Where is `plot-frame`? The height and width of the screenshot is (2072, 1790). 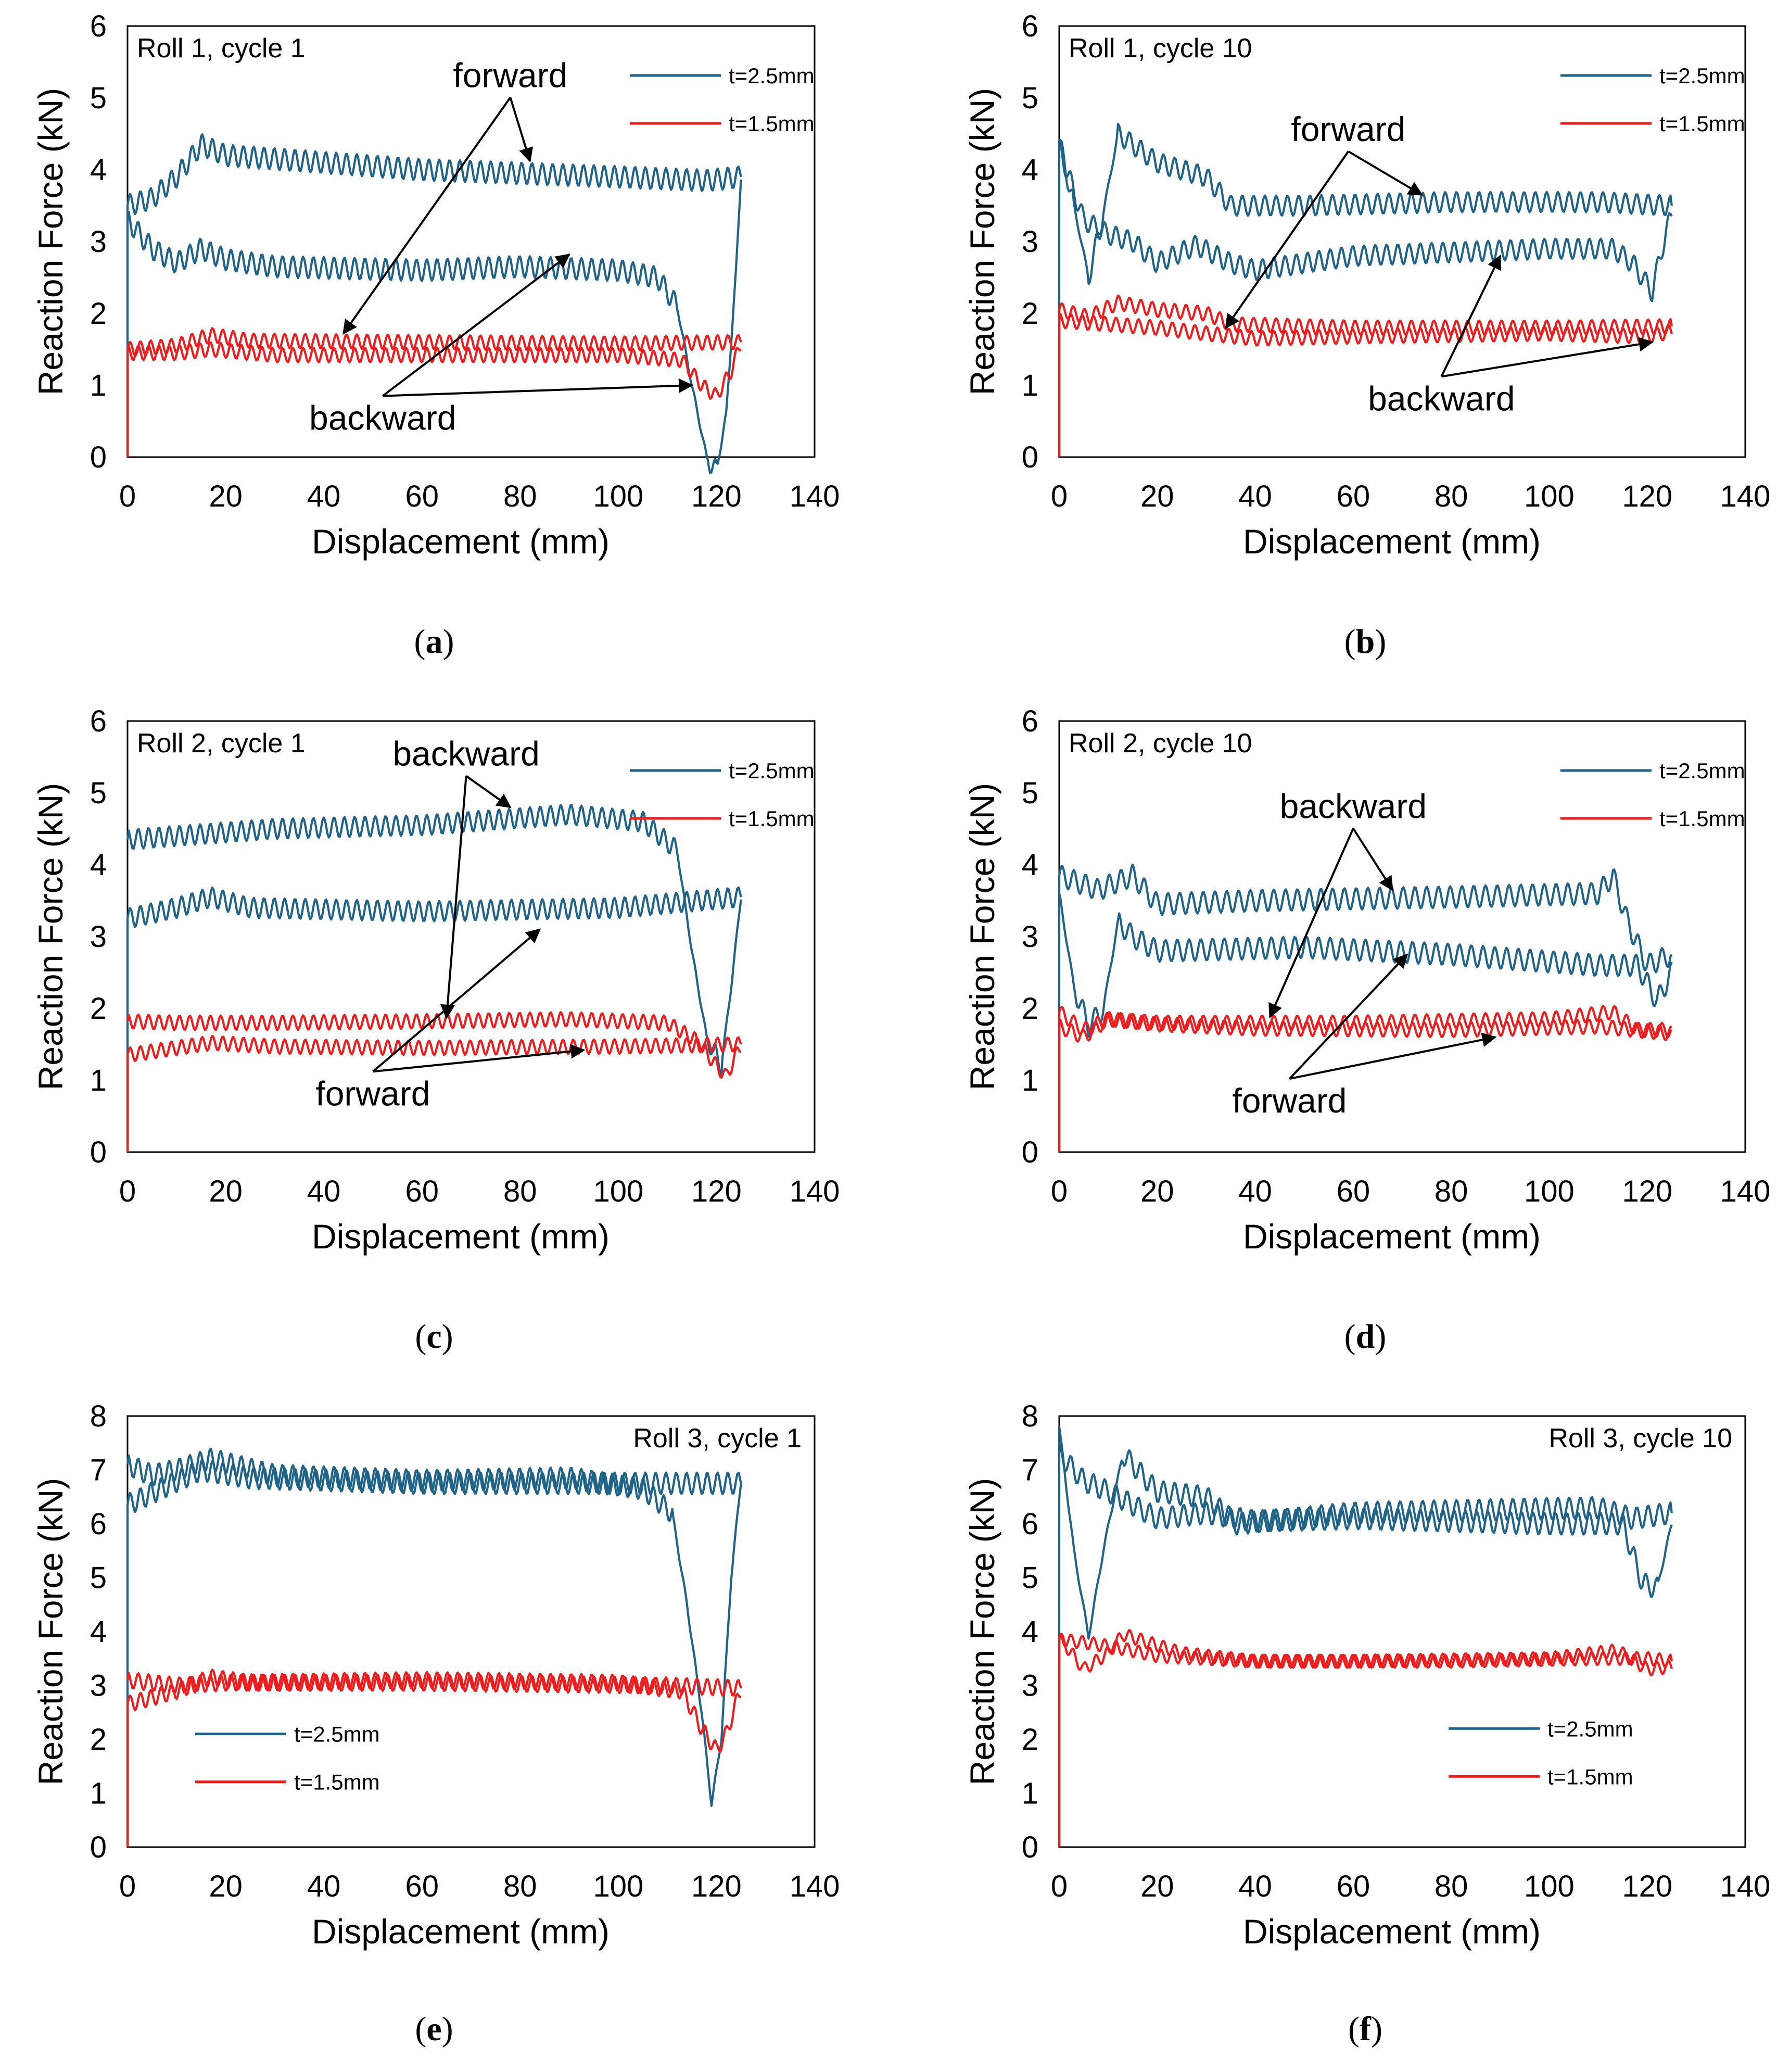
plot-frame is located at coordinates (1402, 936).